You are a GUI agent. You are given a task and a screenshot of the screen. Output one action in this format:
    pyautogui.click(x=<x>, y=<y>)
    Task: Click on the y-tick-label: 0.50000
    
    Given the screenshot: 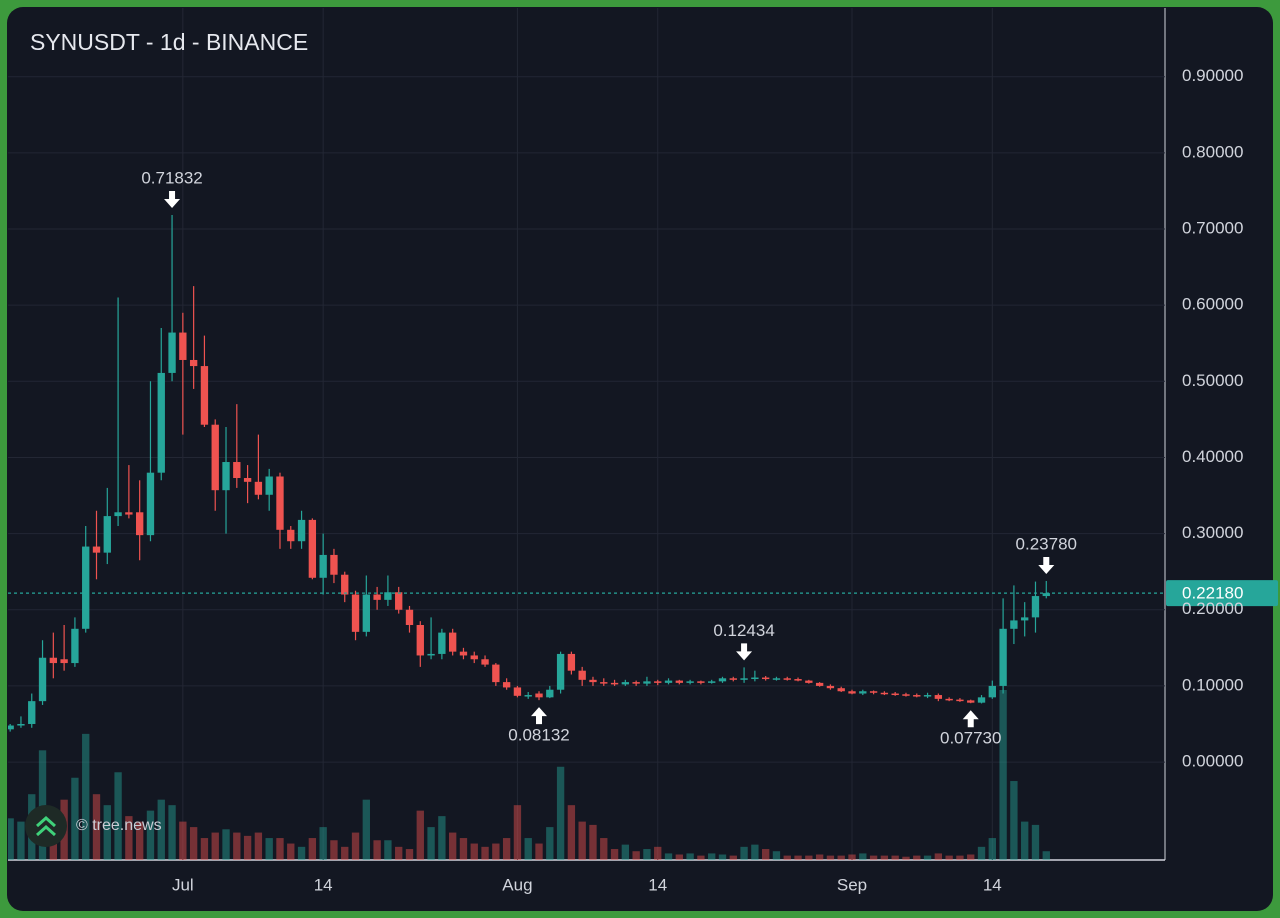 What is the action you would take?
    pyautogui.click(x=1212, y=380)
    